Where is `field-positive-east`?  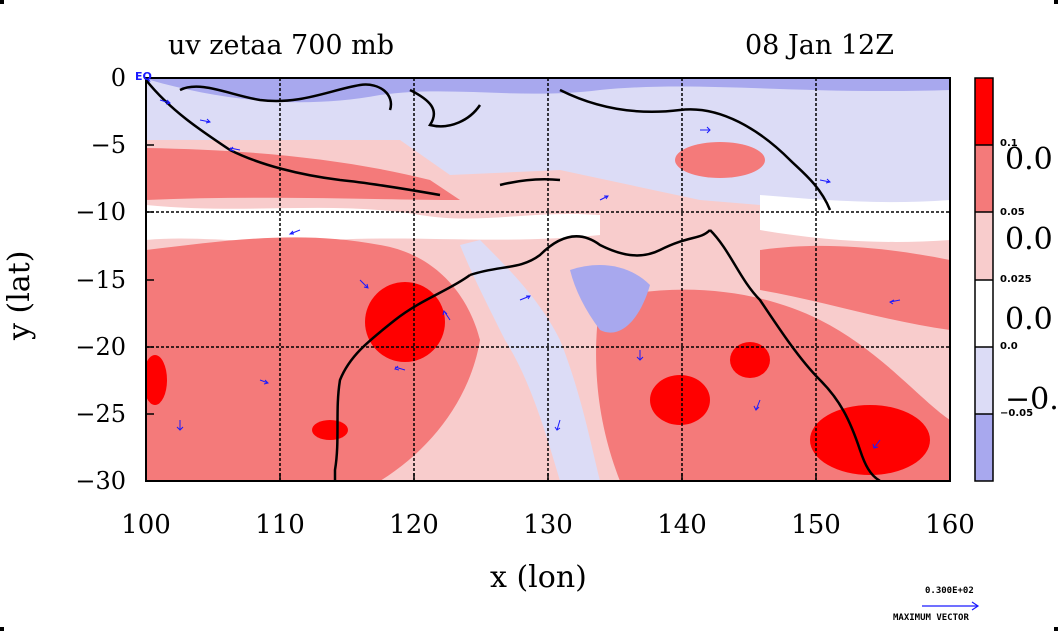 field-positive-east is located at coordinates (855, 287).